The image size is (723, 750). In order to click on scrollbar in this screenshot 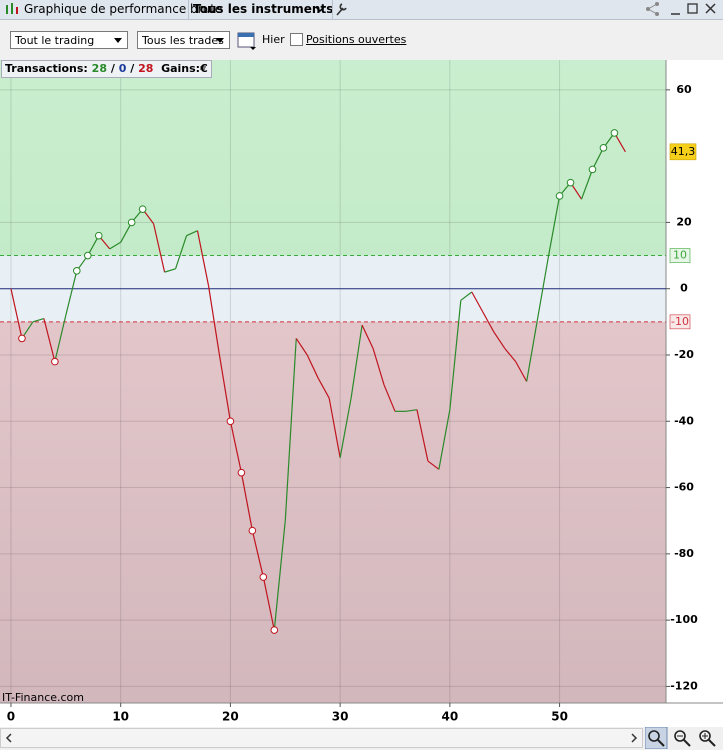, I will do `click(321, 738)`.